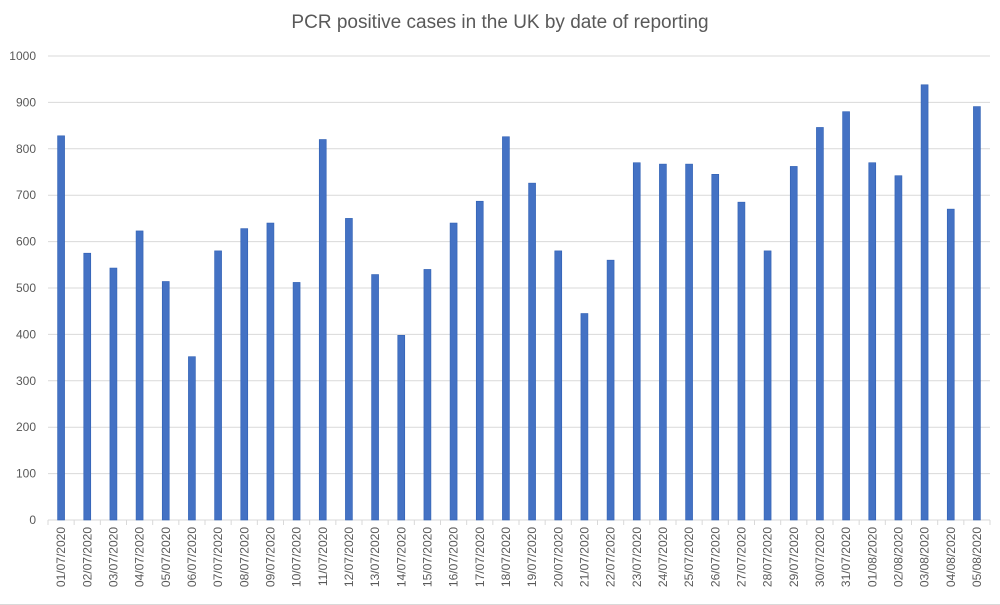 Image resolution: width=1000 pixels, height=605 pixels. Describe the element at coordinates (297, 557) in the screenshot. I see `x-tick-label: 10/07/2020` at that location.